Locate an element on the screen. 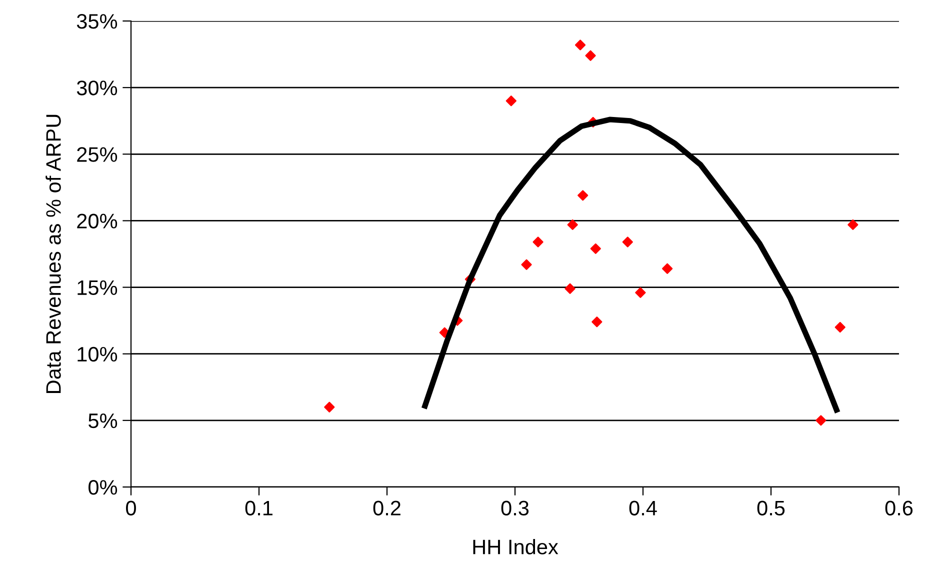 Image resolution: width=938 pixels, height=582 pixels. y-tick-label: 15% is located at coordinates (98, 288).